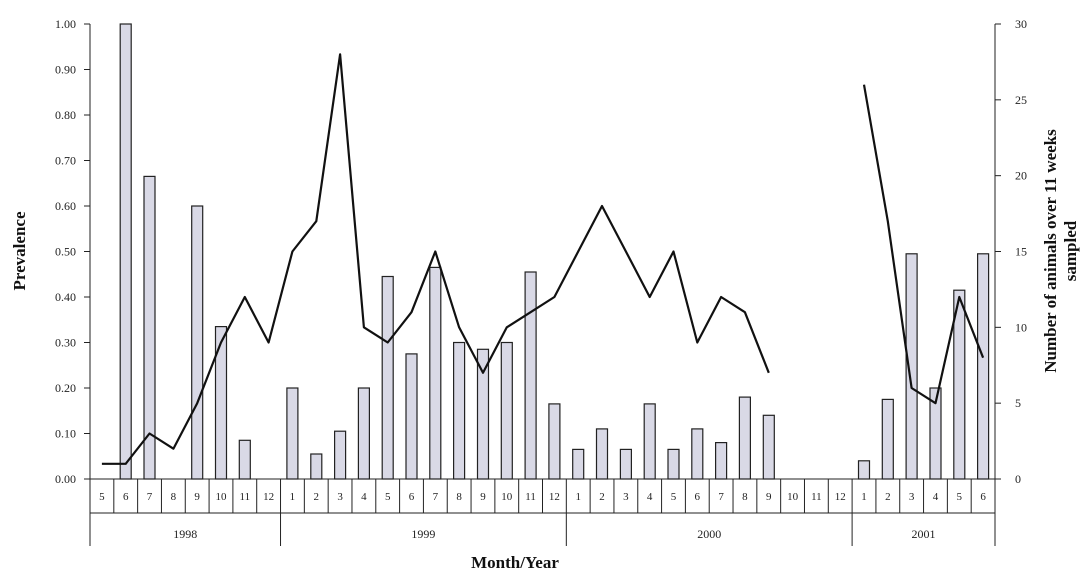 The image size is (1088, 575). Describe the element at coordinates (65, 343) in the screenshot. I see `left-tick-label: 0.30` at that location.